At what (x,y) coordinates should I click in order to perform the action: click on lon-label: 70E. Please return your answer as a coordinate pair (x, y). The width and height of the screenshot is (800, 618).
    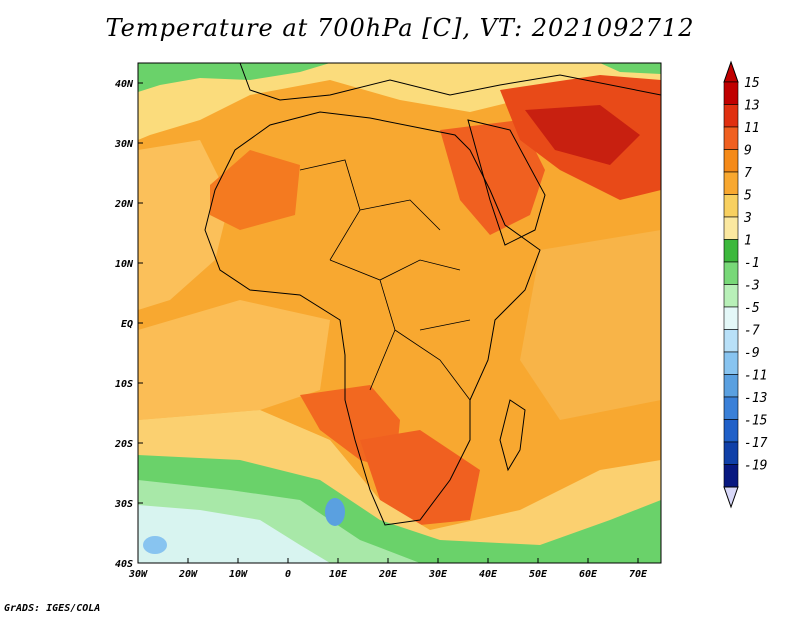
    Looking at the image, I should click on (638, 574).